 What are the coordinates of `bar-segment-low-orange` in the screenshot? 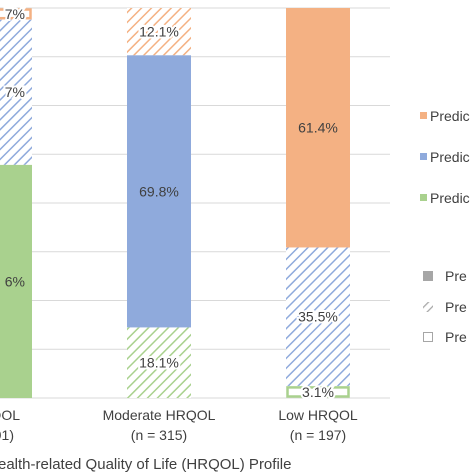 It's located at (318, 128).